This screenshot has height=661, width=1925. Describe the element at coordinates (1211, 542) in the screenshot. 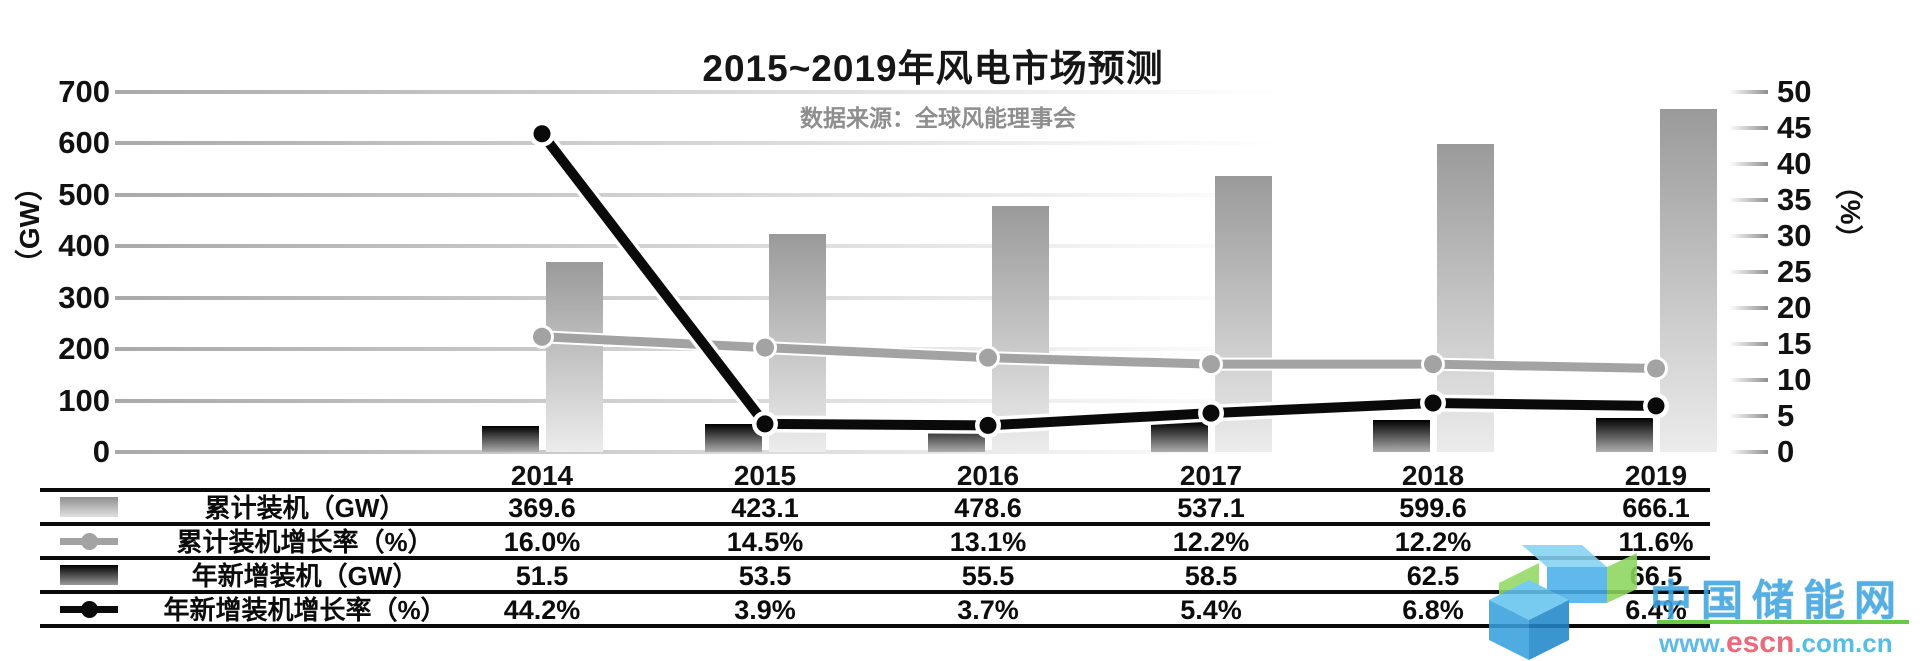

I see `table-cell-2017: 12.2%` at that location.